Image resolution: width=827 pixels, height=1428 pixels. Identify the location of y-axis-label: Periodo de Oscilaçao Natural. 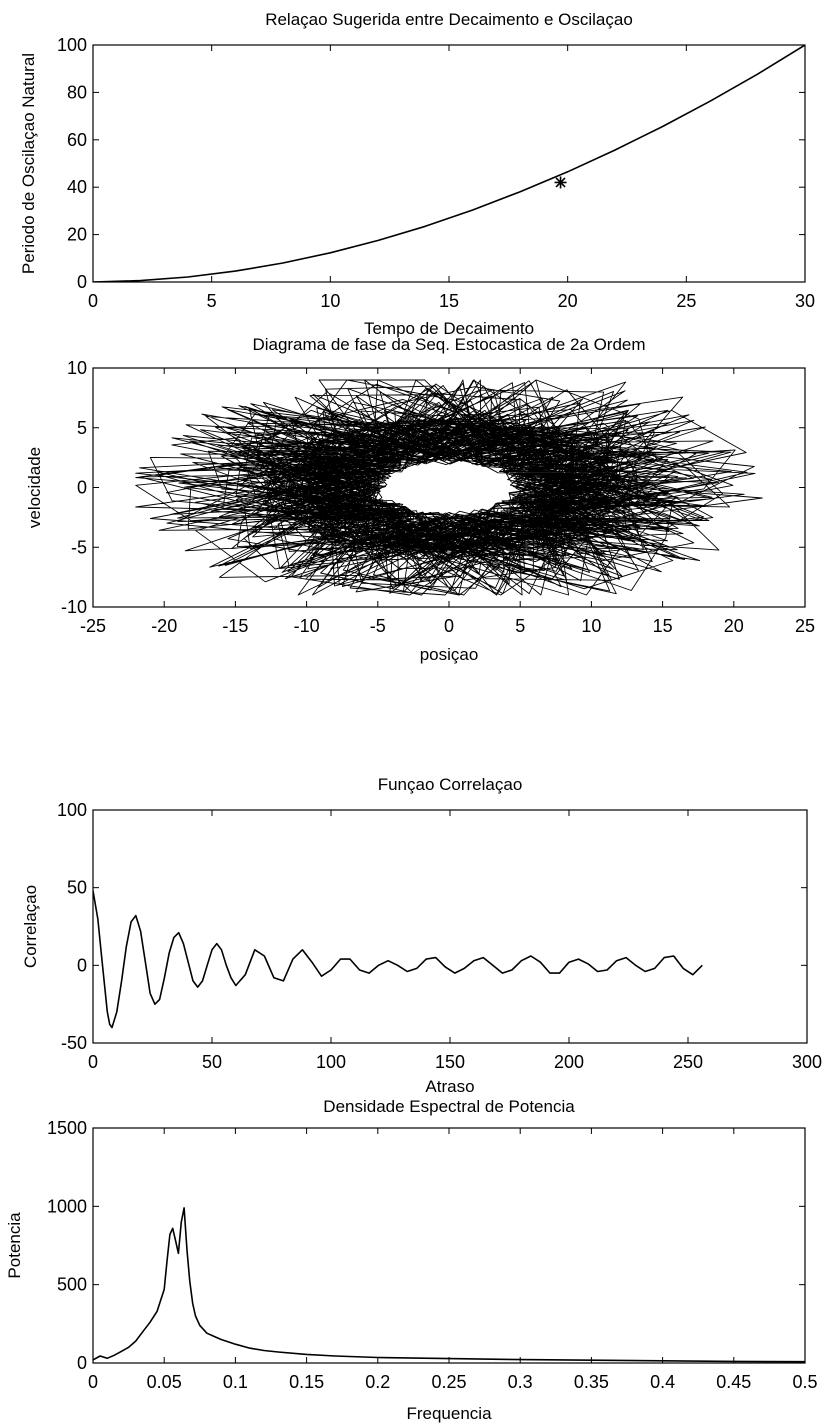
(28, 163).